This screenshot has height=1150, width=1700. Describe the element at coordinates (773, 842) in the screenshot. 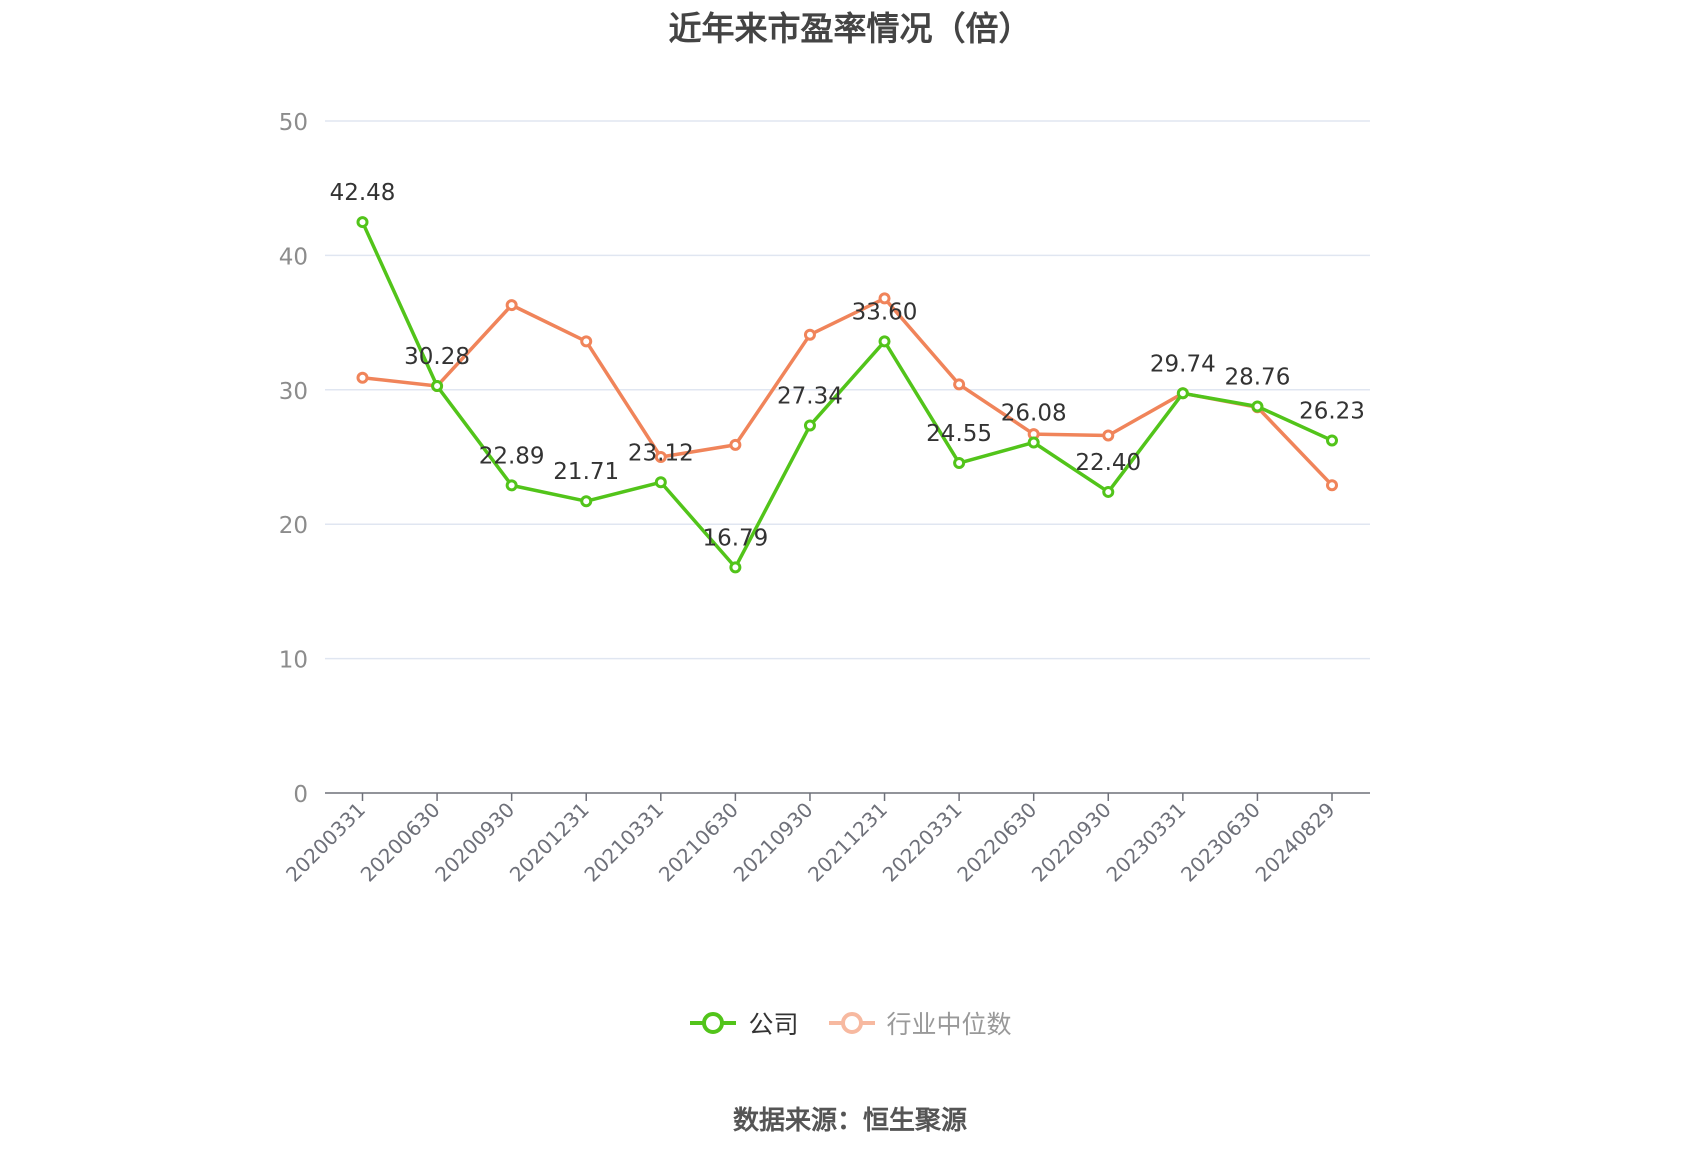

I see `x-tick-label: 20210930` at that location.